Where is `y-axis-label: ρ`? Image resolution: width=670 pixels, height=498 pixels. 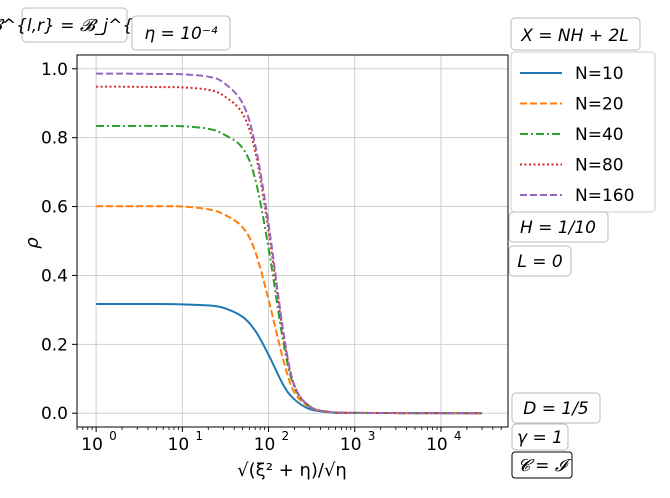
y-axis-label: ρ is located at coordinates (32, 243).